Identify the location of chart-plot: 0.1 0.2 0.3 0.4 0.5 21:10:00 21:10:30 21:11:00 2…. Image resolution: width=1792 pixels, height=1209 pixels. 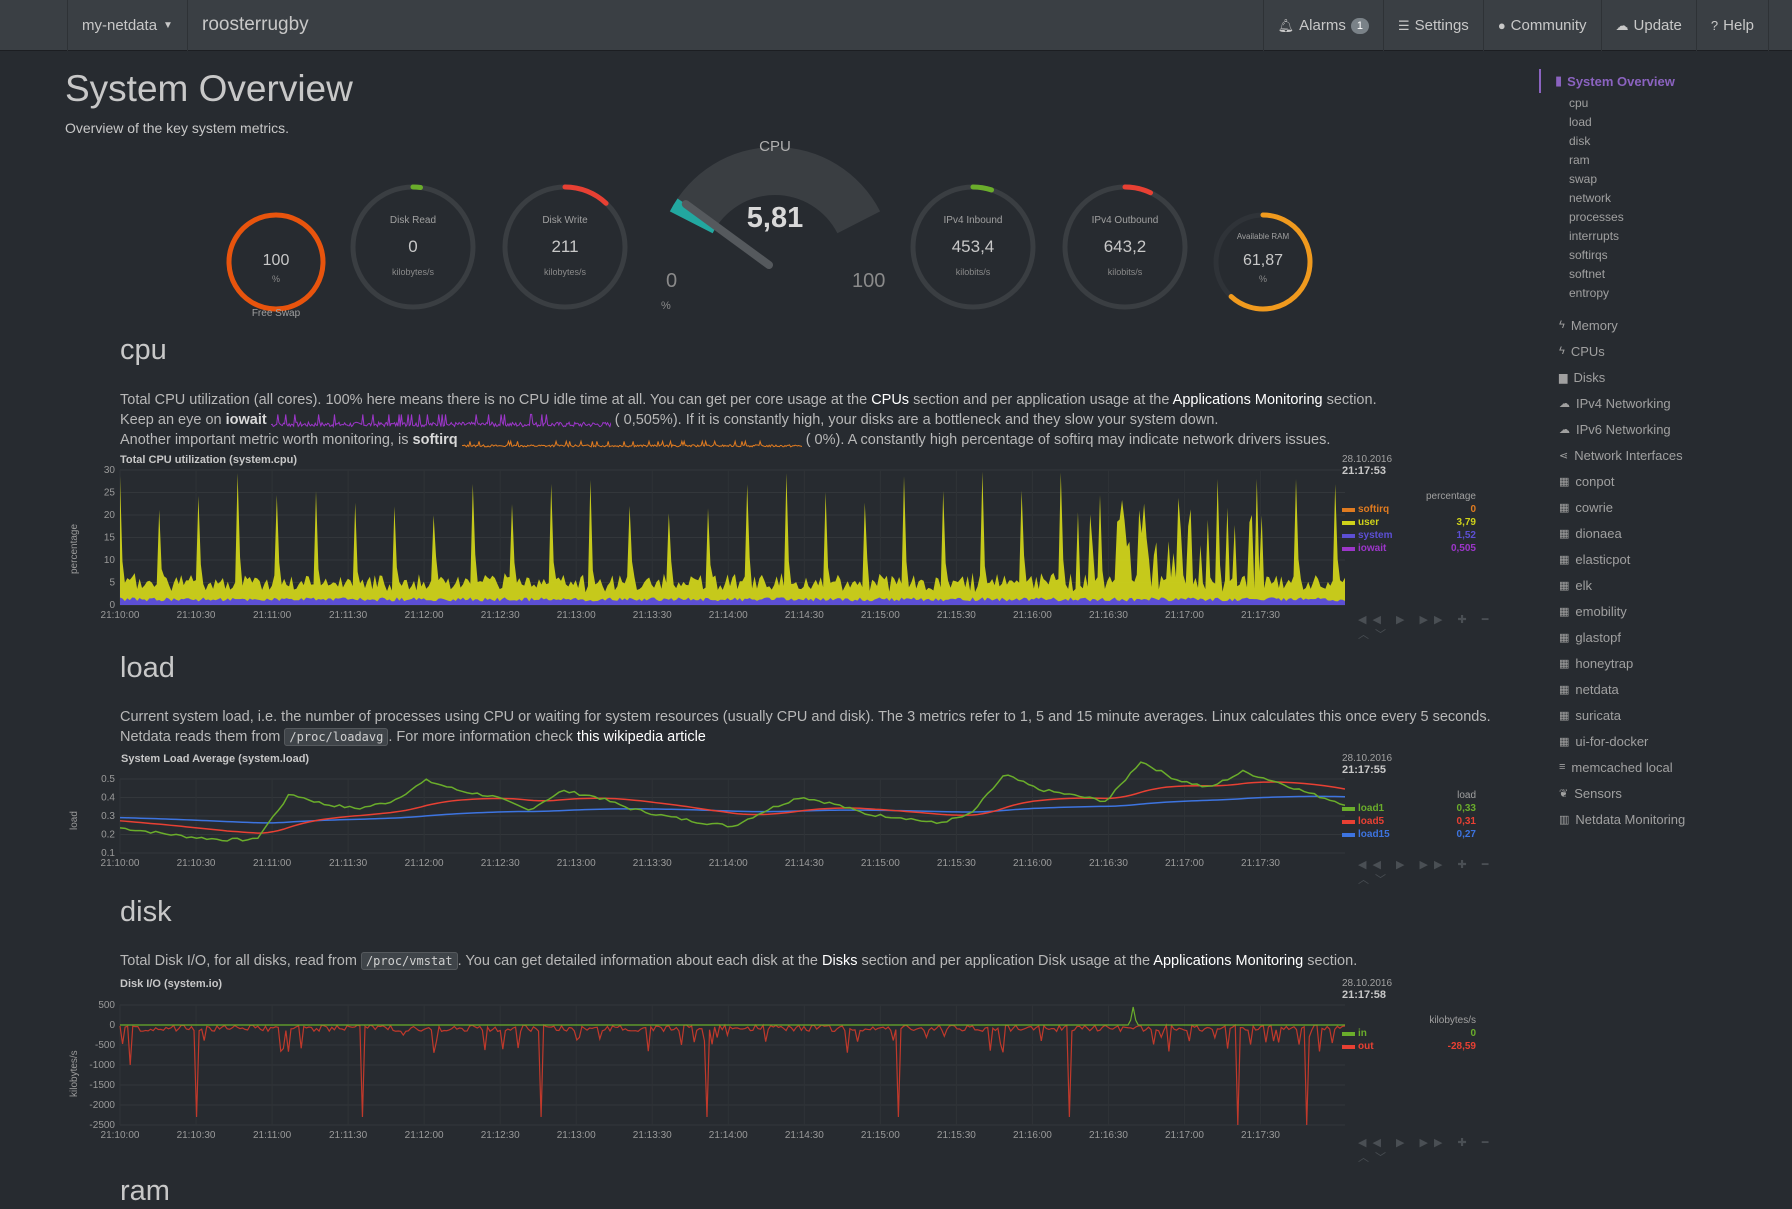
(705, 815).